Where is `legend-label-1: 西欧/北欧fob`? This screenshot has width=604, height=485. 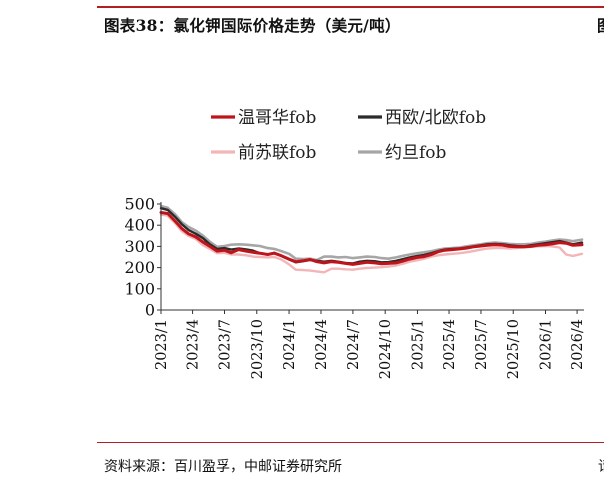
legend-label-1: 西欧/北欧fob is located at coordinates (435, 118).